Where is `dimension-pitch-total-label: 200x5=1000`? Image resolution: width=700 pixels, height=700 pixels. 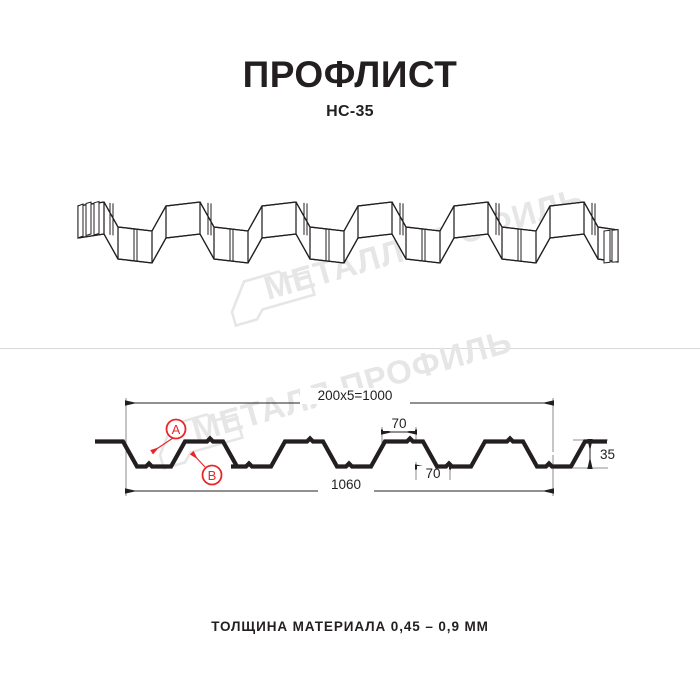
dimension-pitch-total-label: 200x5=1000 is located at coordinates (355, 395).